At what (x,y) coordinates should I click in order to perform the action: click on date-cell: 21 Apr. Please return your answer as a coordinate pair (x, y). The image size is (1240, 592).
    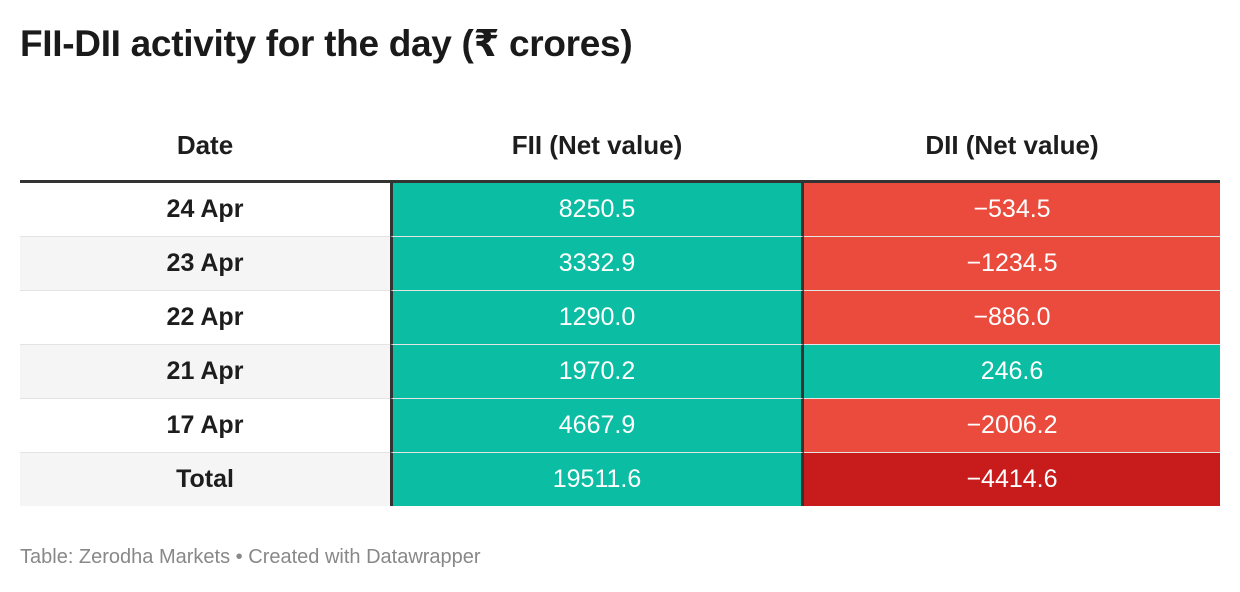
    Looking at the image, I should click on (205, 372).